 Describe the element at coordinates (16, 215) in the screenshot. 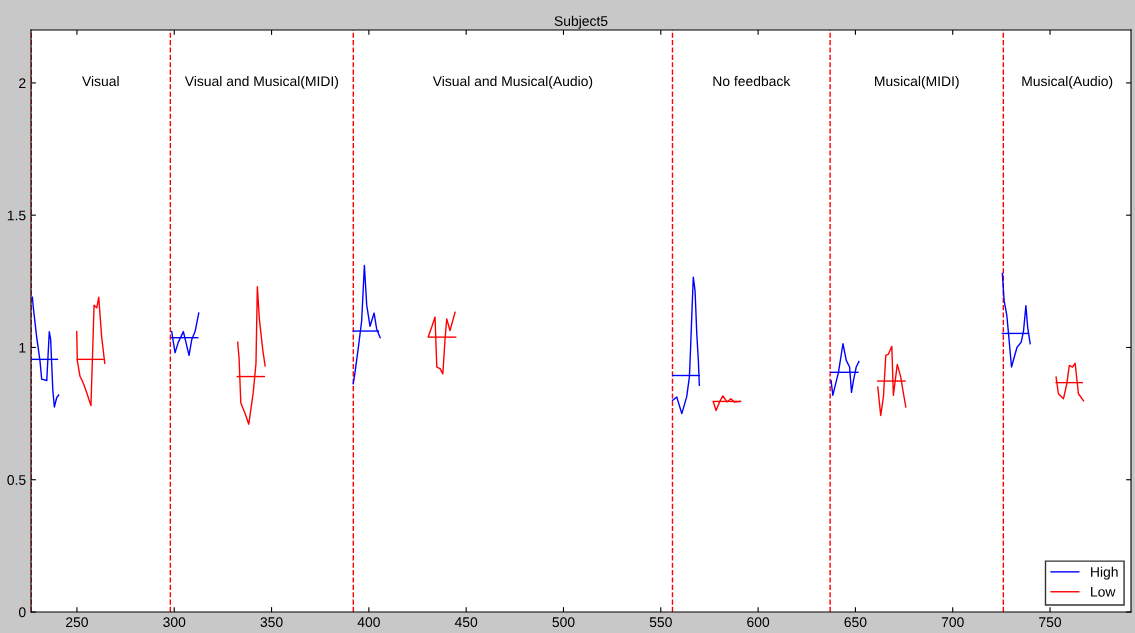

I see `y-tick-label: 1.5` at that location.